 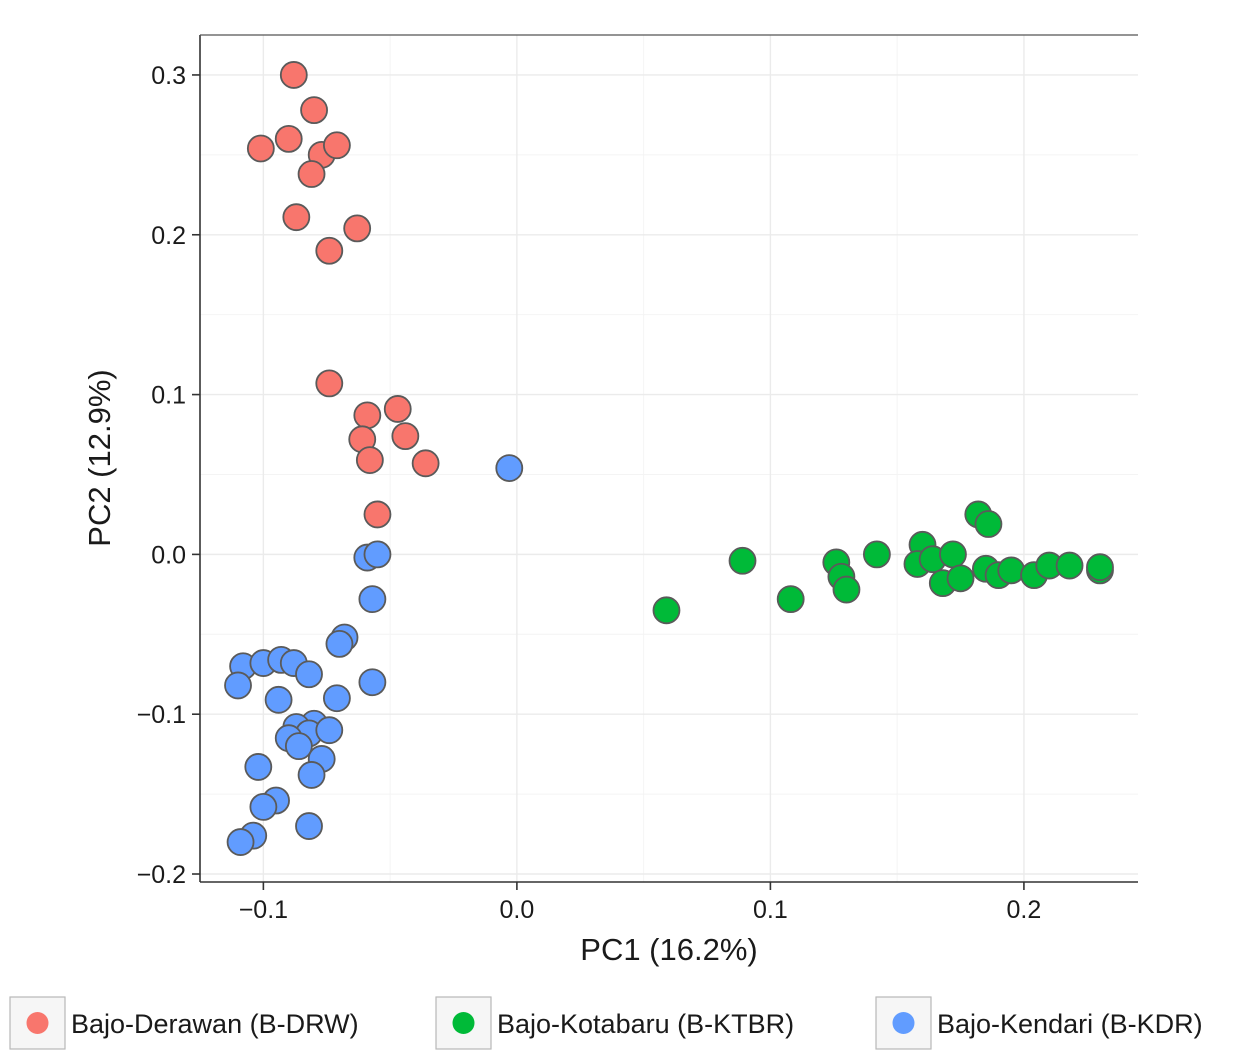 What do you see at coordinates (161, 875) in the screenshot?
I see `y-tick-label: −0.2` at bounding box center [161, 875].